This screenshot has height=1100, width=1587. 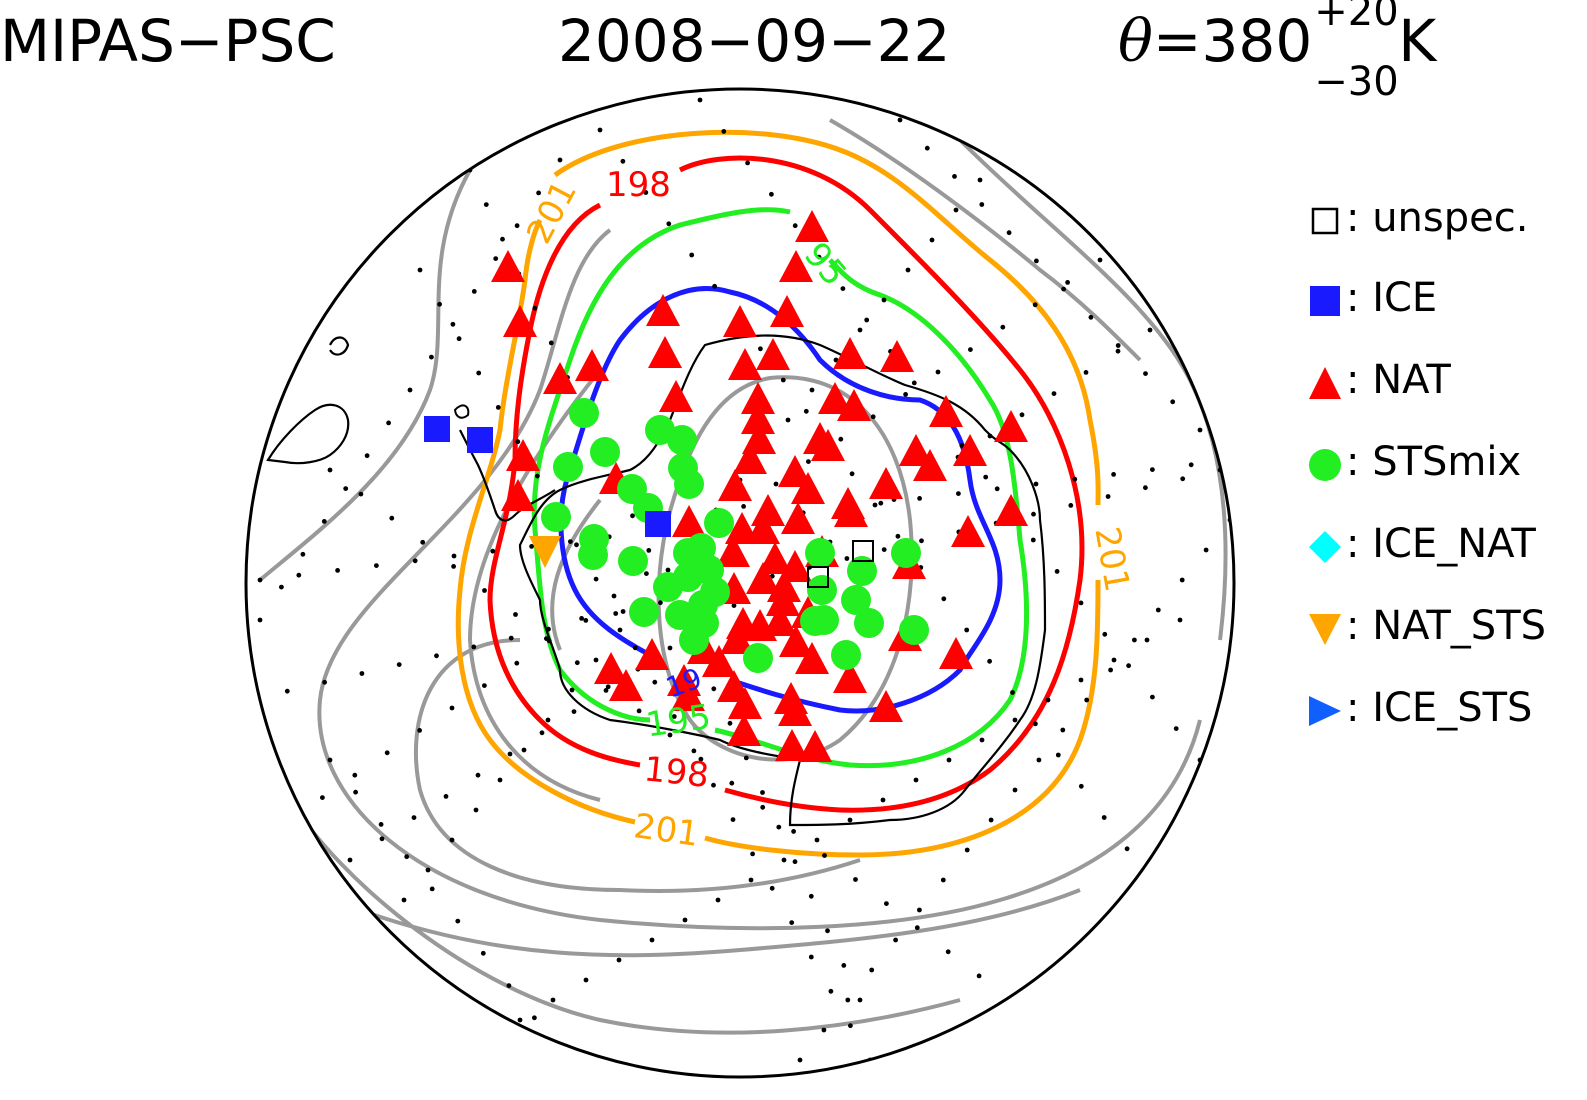 I want to click on south-america-tip, so click(x=308, y=400).